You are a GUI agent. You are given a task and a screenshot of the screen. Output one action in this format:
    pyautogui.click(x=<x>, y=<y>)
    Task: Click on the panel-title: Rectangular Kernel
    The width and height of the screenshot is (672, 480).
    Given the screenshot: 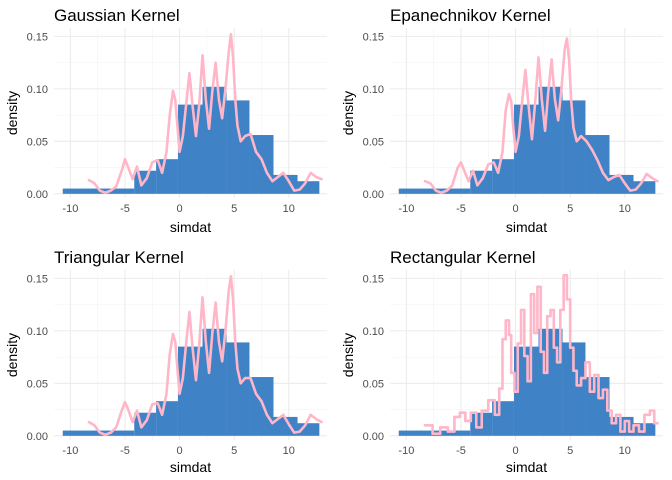 What is the action you would take?
    pyautogui.click(x=463, y=257)
    